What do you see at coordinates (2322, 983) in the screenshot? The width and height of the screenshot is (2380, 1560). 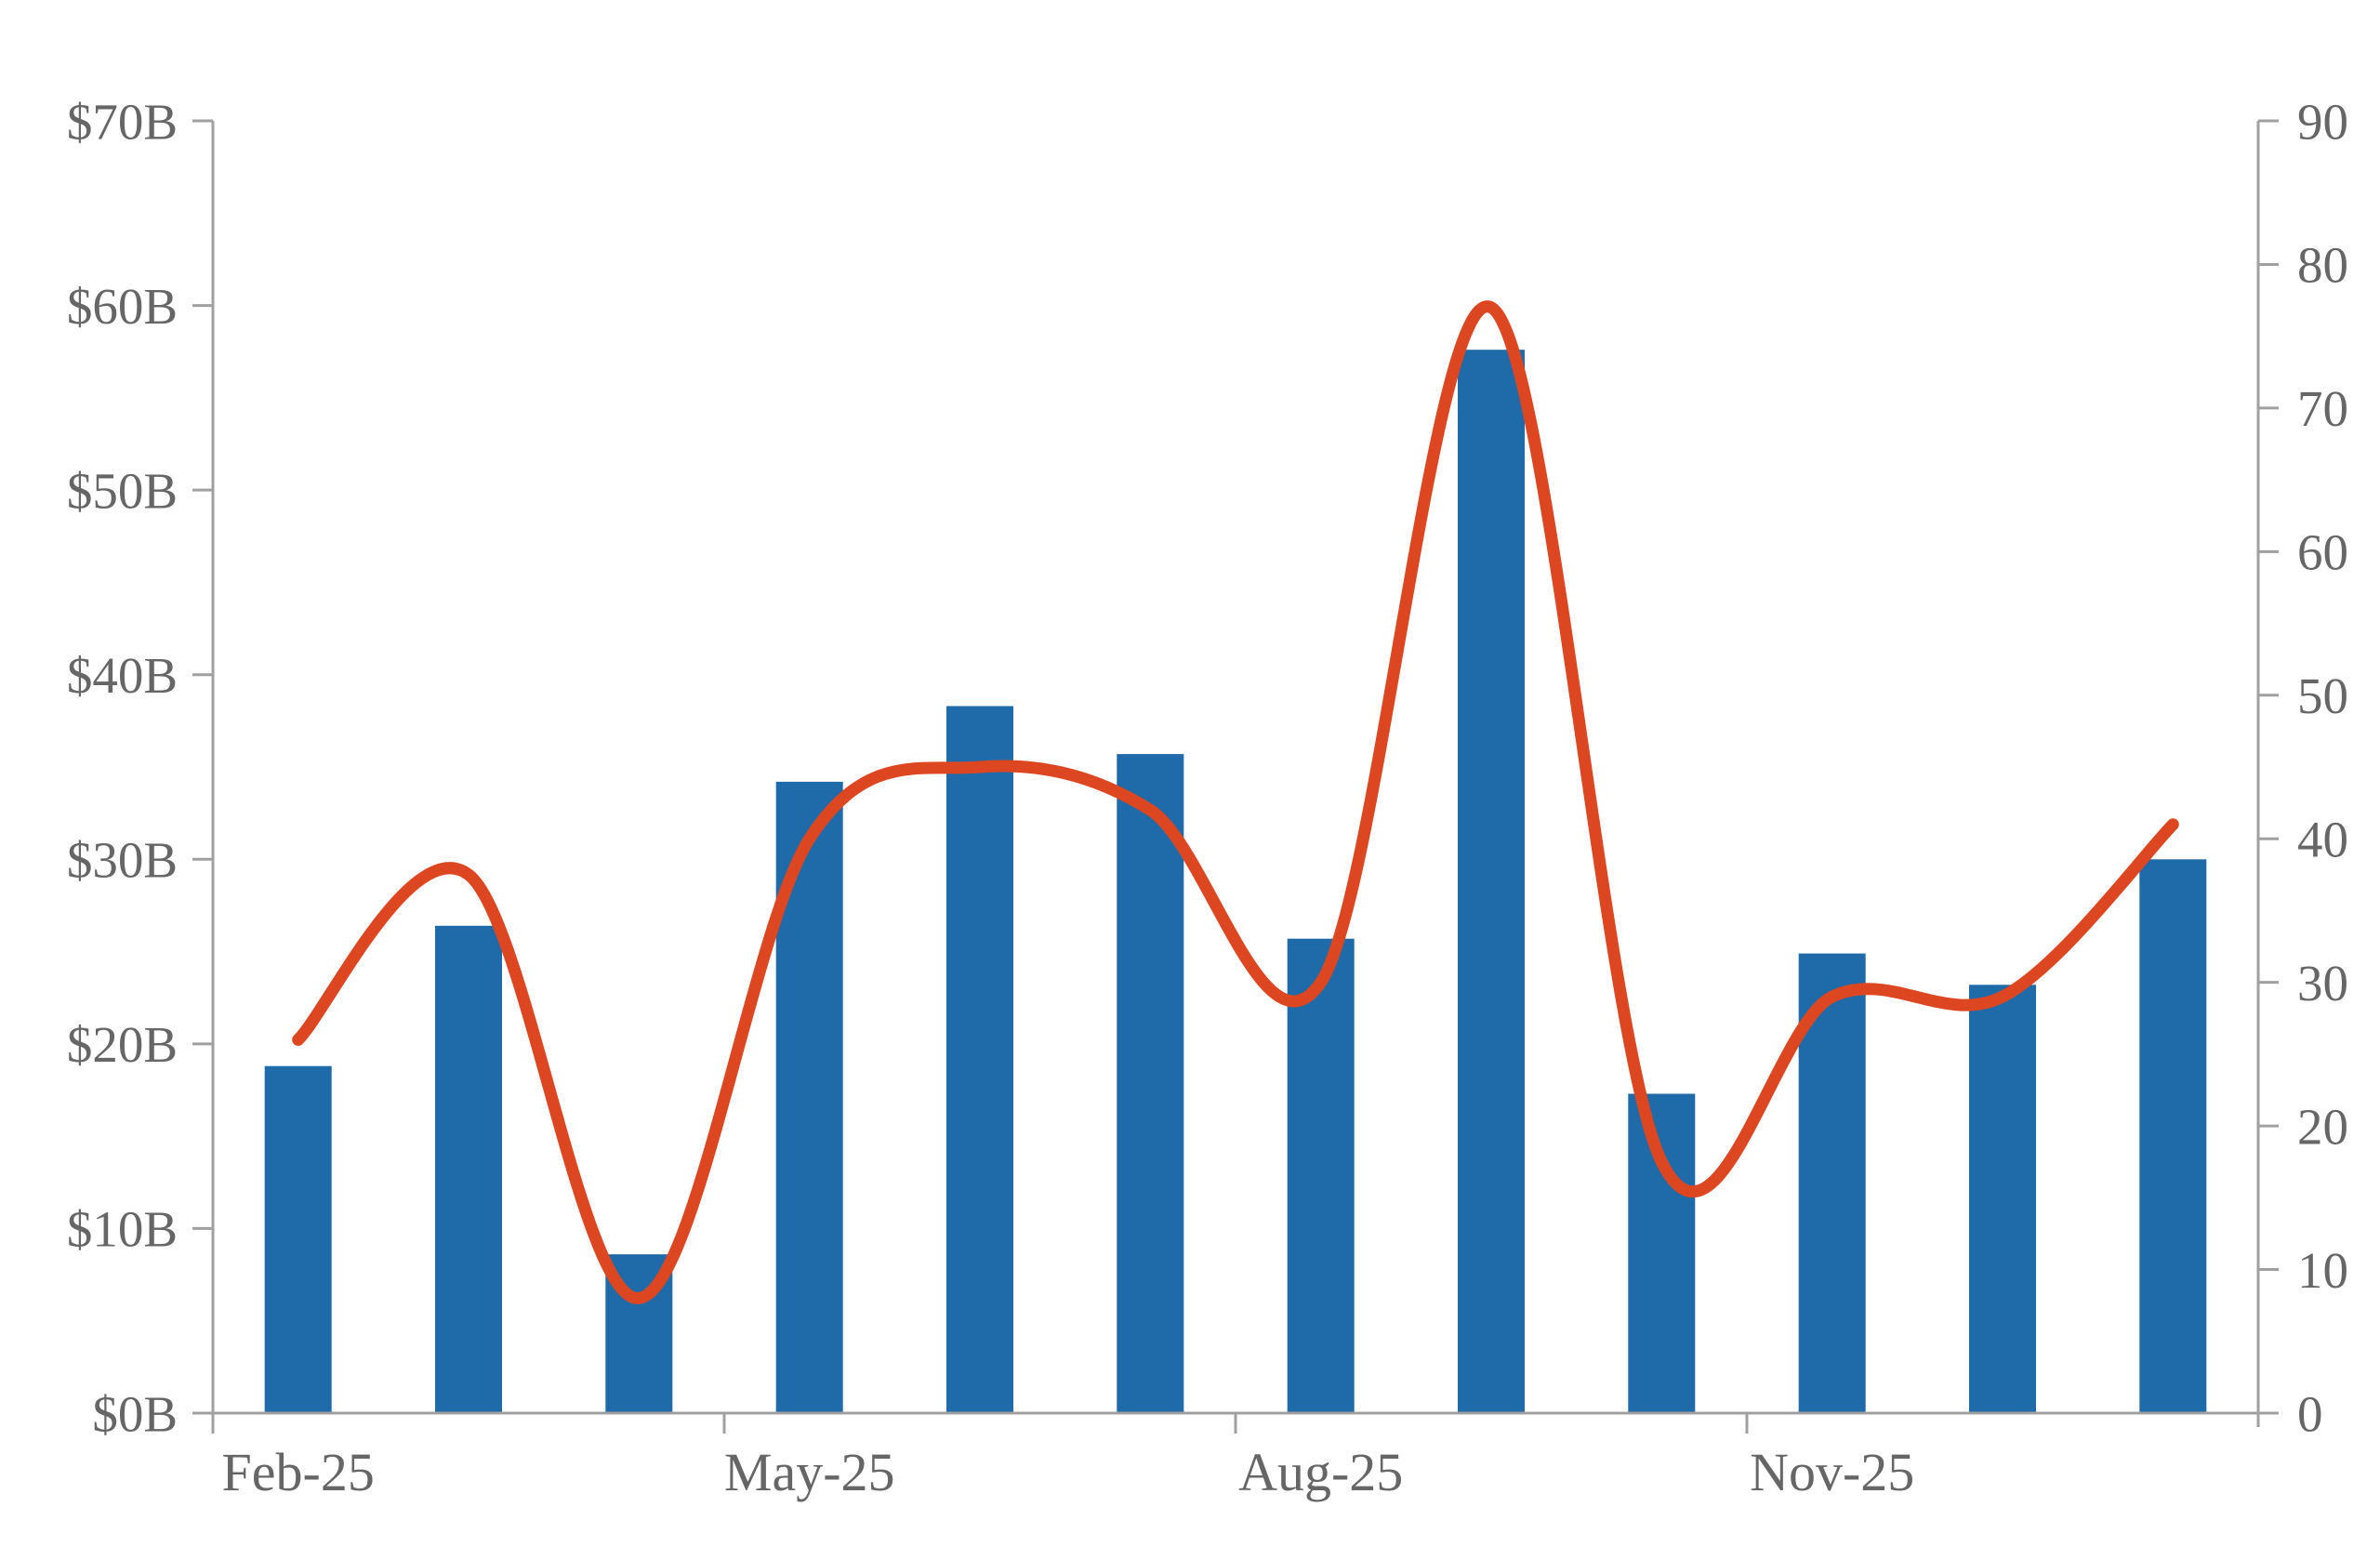 I see `right-axis-label: 30` at bounding box center [2322, 983].